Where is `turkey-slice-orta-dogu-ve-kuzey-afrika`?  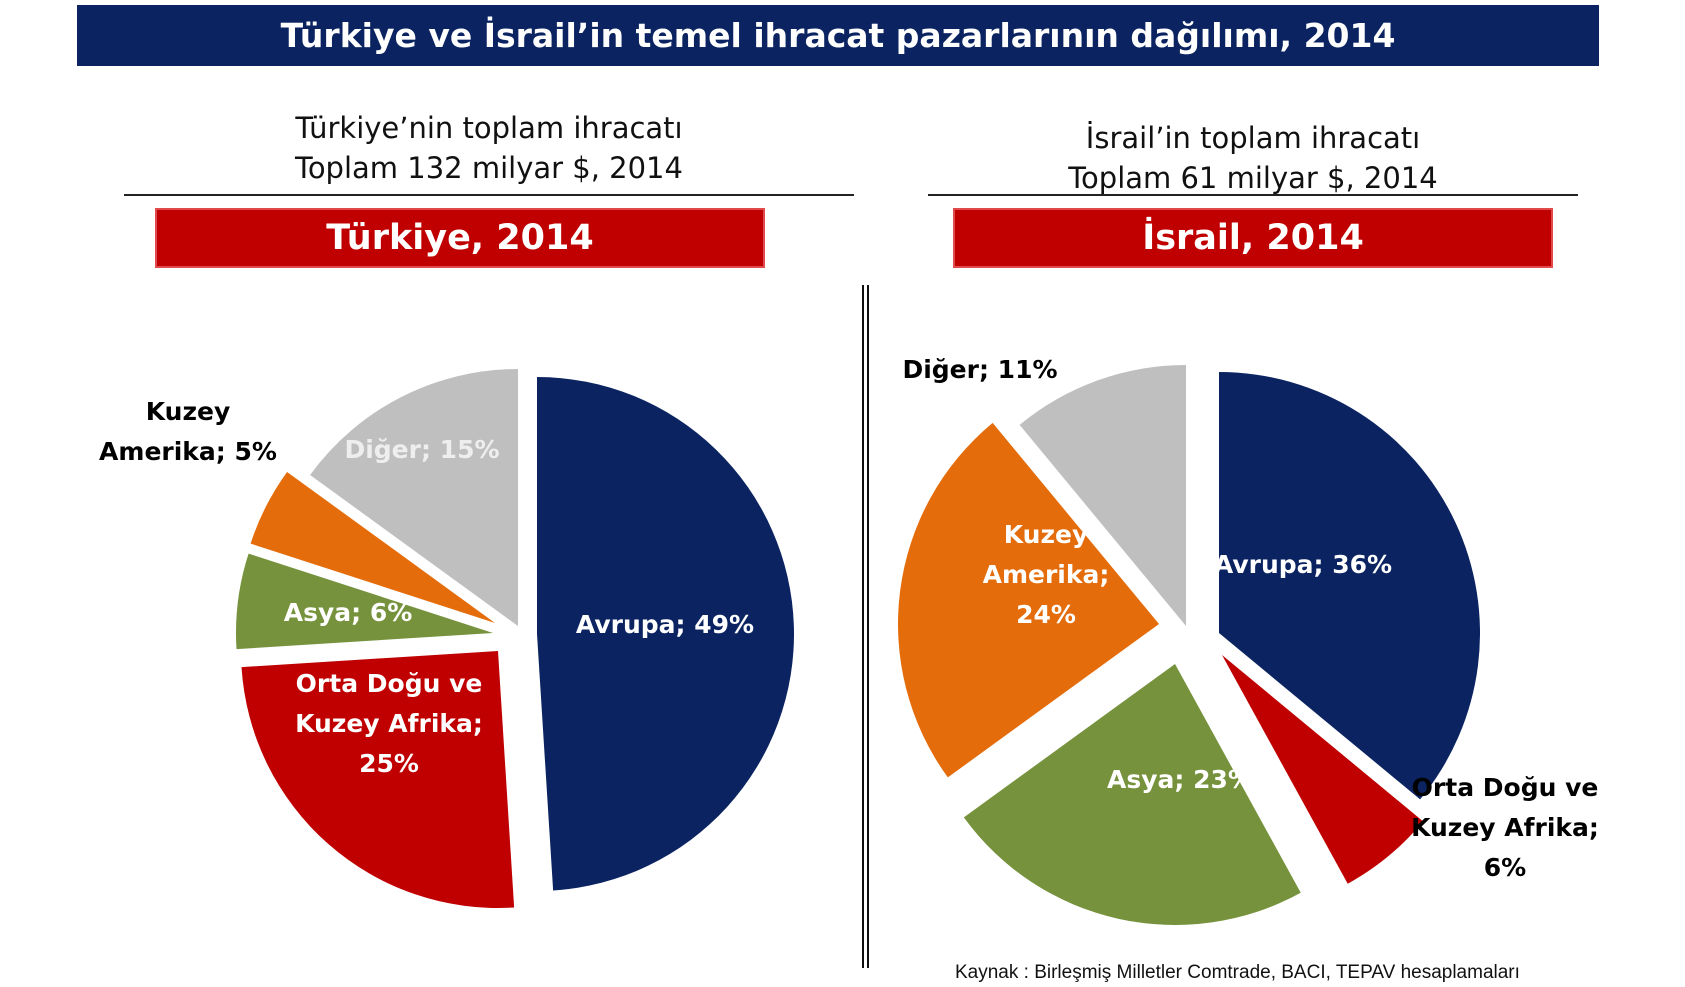 turkey-slice-orta-dogu-ve-kuzey-afrika is located at coordinates (378, 779).